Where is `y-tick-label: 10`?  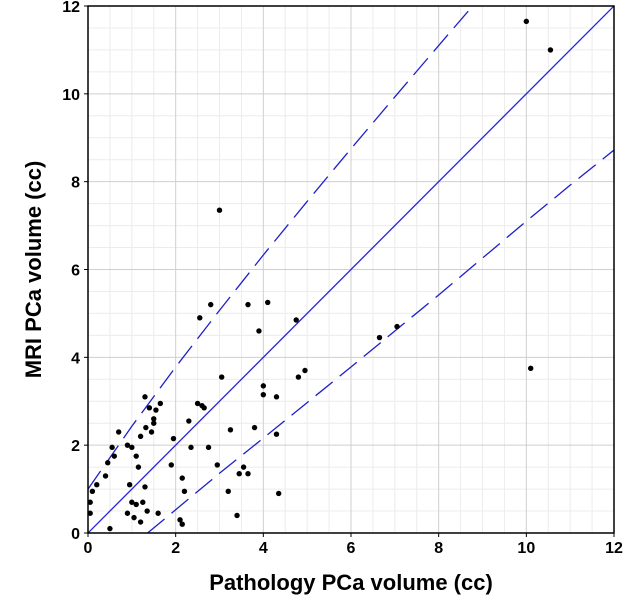
y-tick-label: 10 is located at coordinates (71, 95).